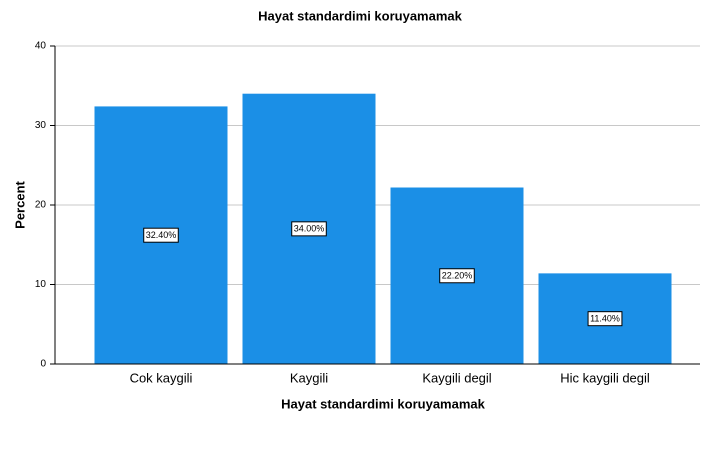 The width and height of the screenshot is (720, 467). Describe the element at coordinates (41, 46) in the screenshot. I see `y-tick-label: 40` at that location.